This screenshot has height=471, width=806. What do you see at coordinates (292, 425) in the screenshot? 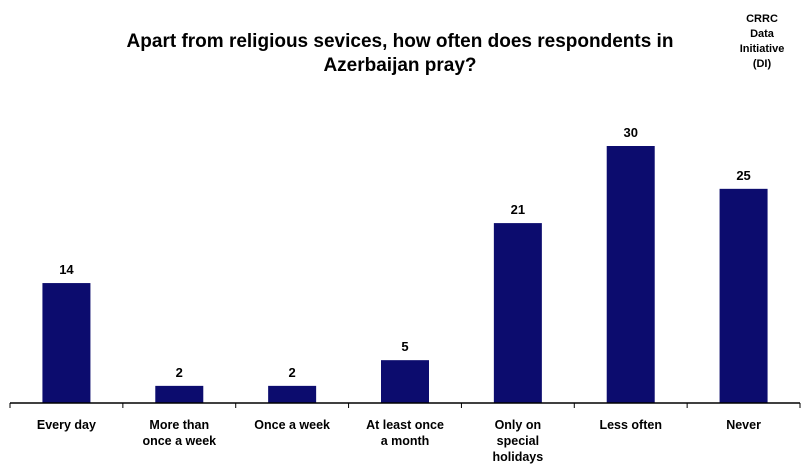
I see `category-label-2: Once a week` at bounding box center [292, 425].